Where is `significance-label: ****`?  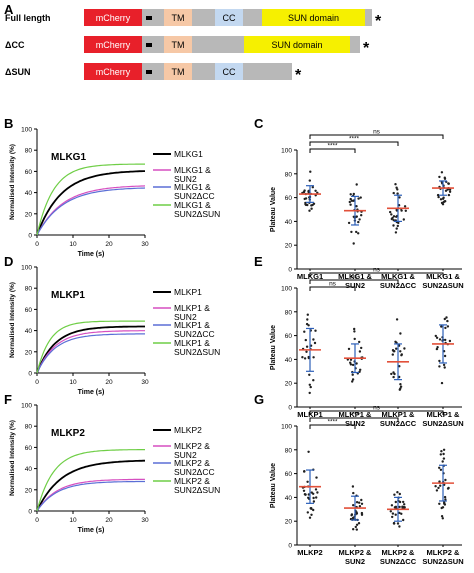
significance-label: **** is located at coordinates (354, 139).